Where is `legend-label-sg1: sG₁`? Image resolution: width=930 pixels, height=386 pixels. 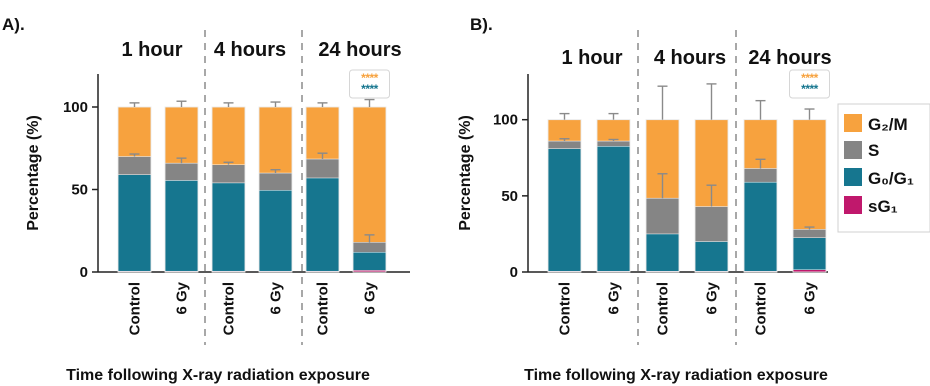 legend-label-sg1: sG₁ is located at coordinates (883, 206).